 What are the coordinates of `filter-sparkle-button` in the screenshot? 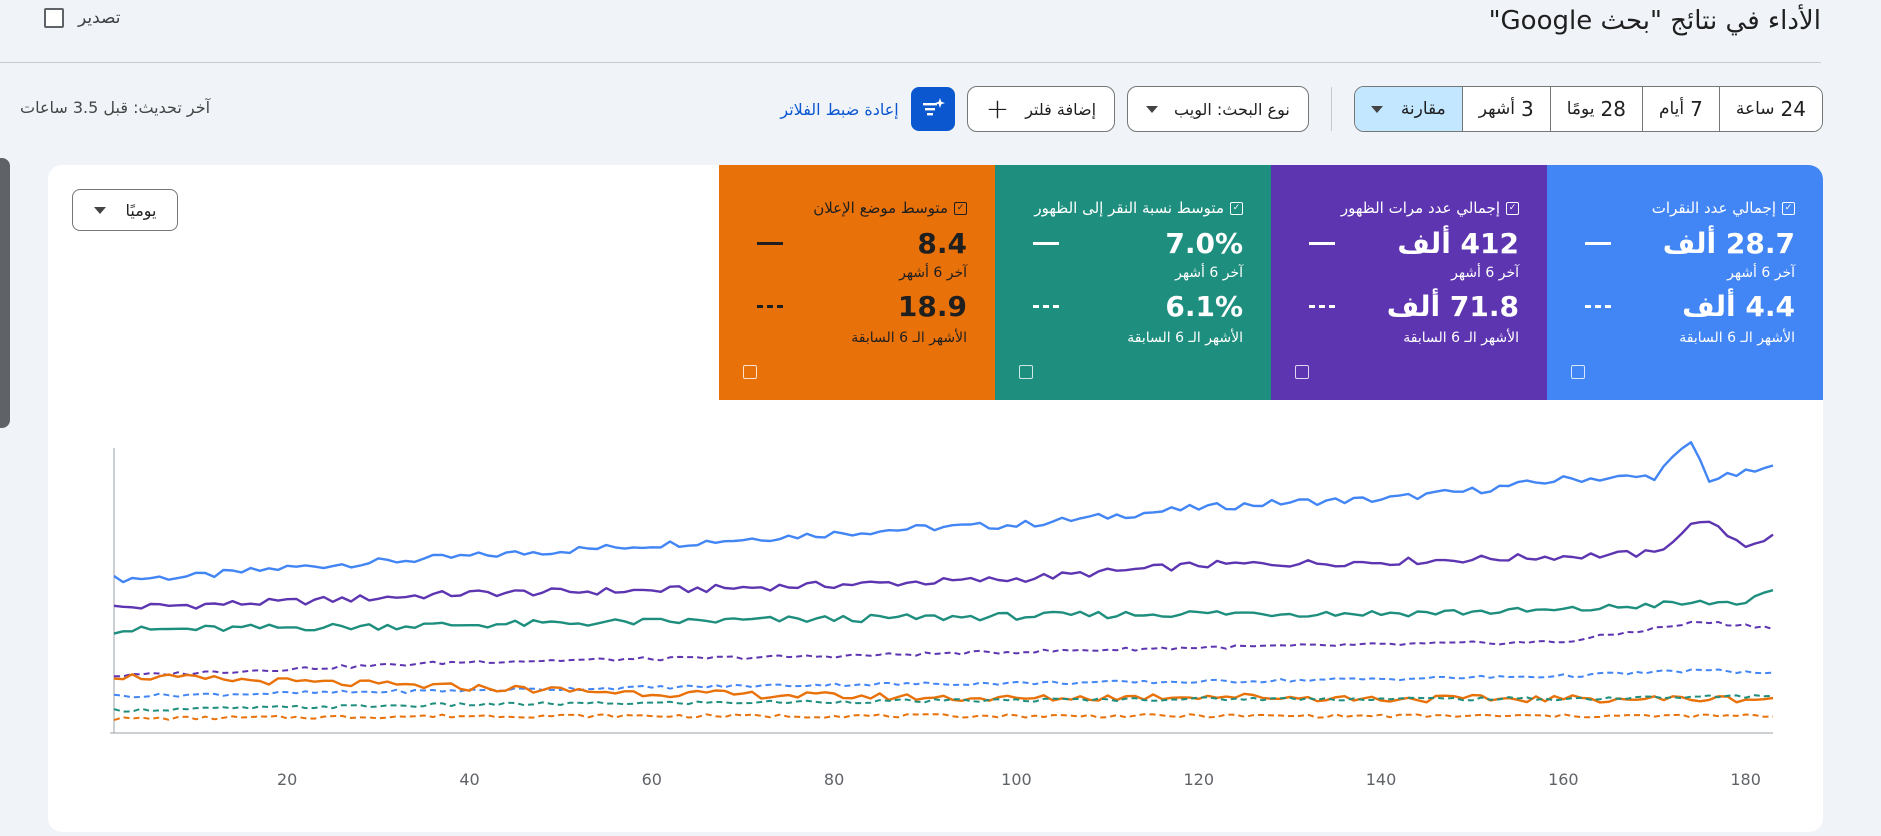 It's located at (932, 109).